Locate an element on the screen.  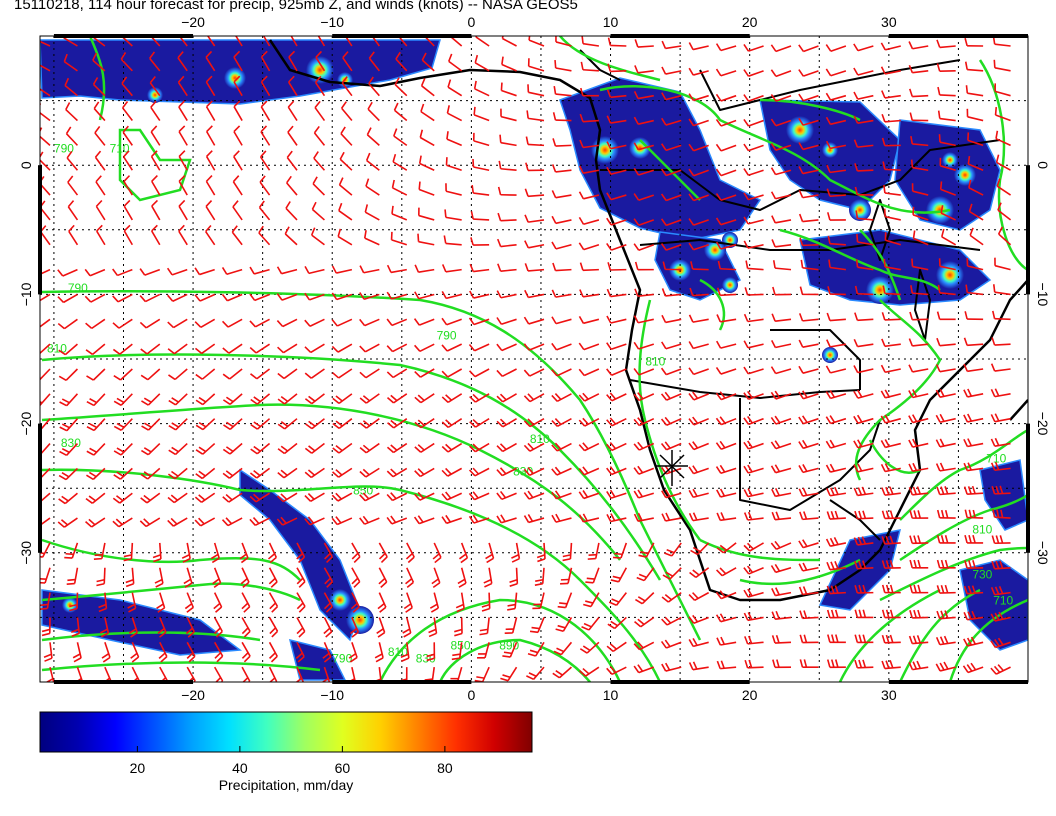
lat-tick-label-right: −10 is located at coordinates (1043, 295).